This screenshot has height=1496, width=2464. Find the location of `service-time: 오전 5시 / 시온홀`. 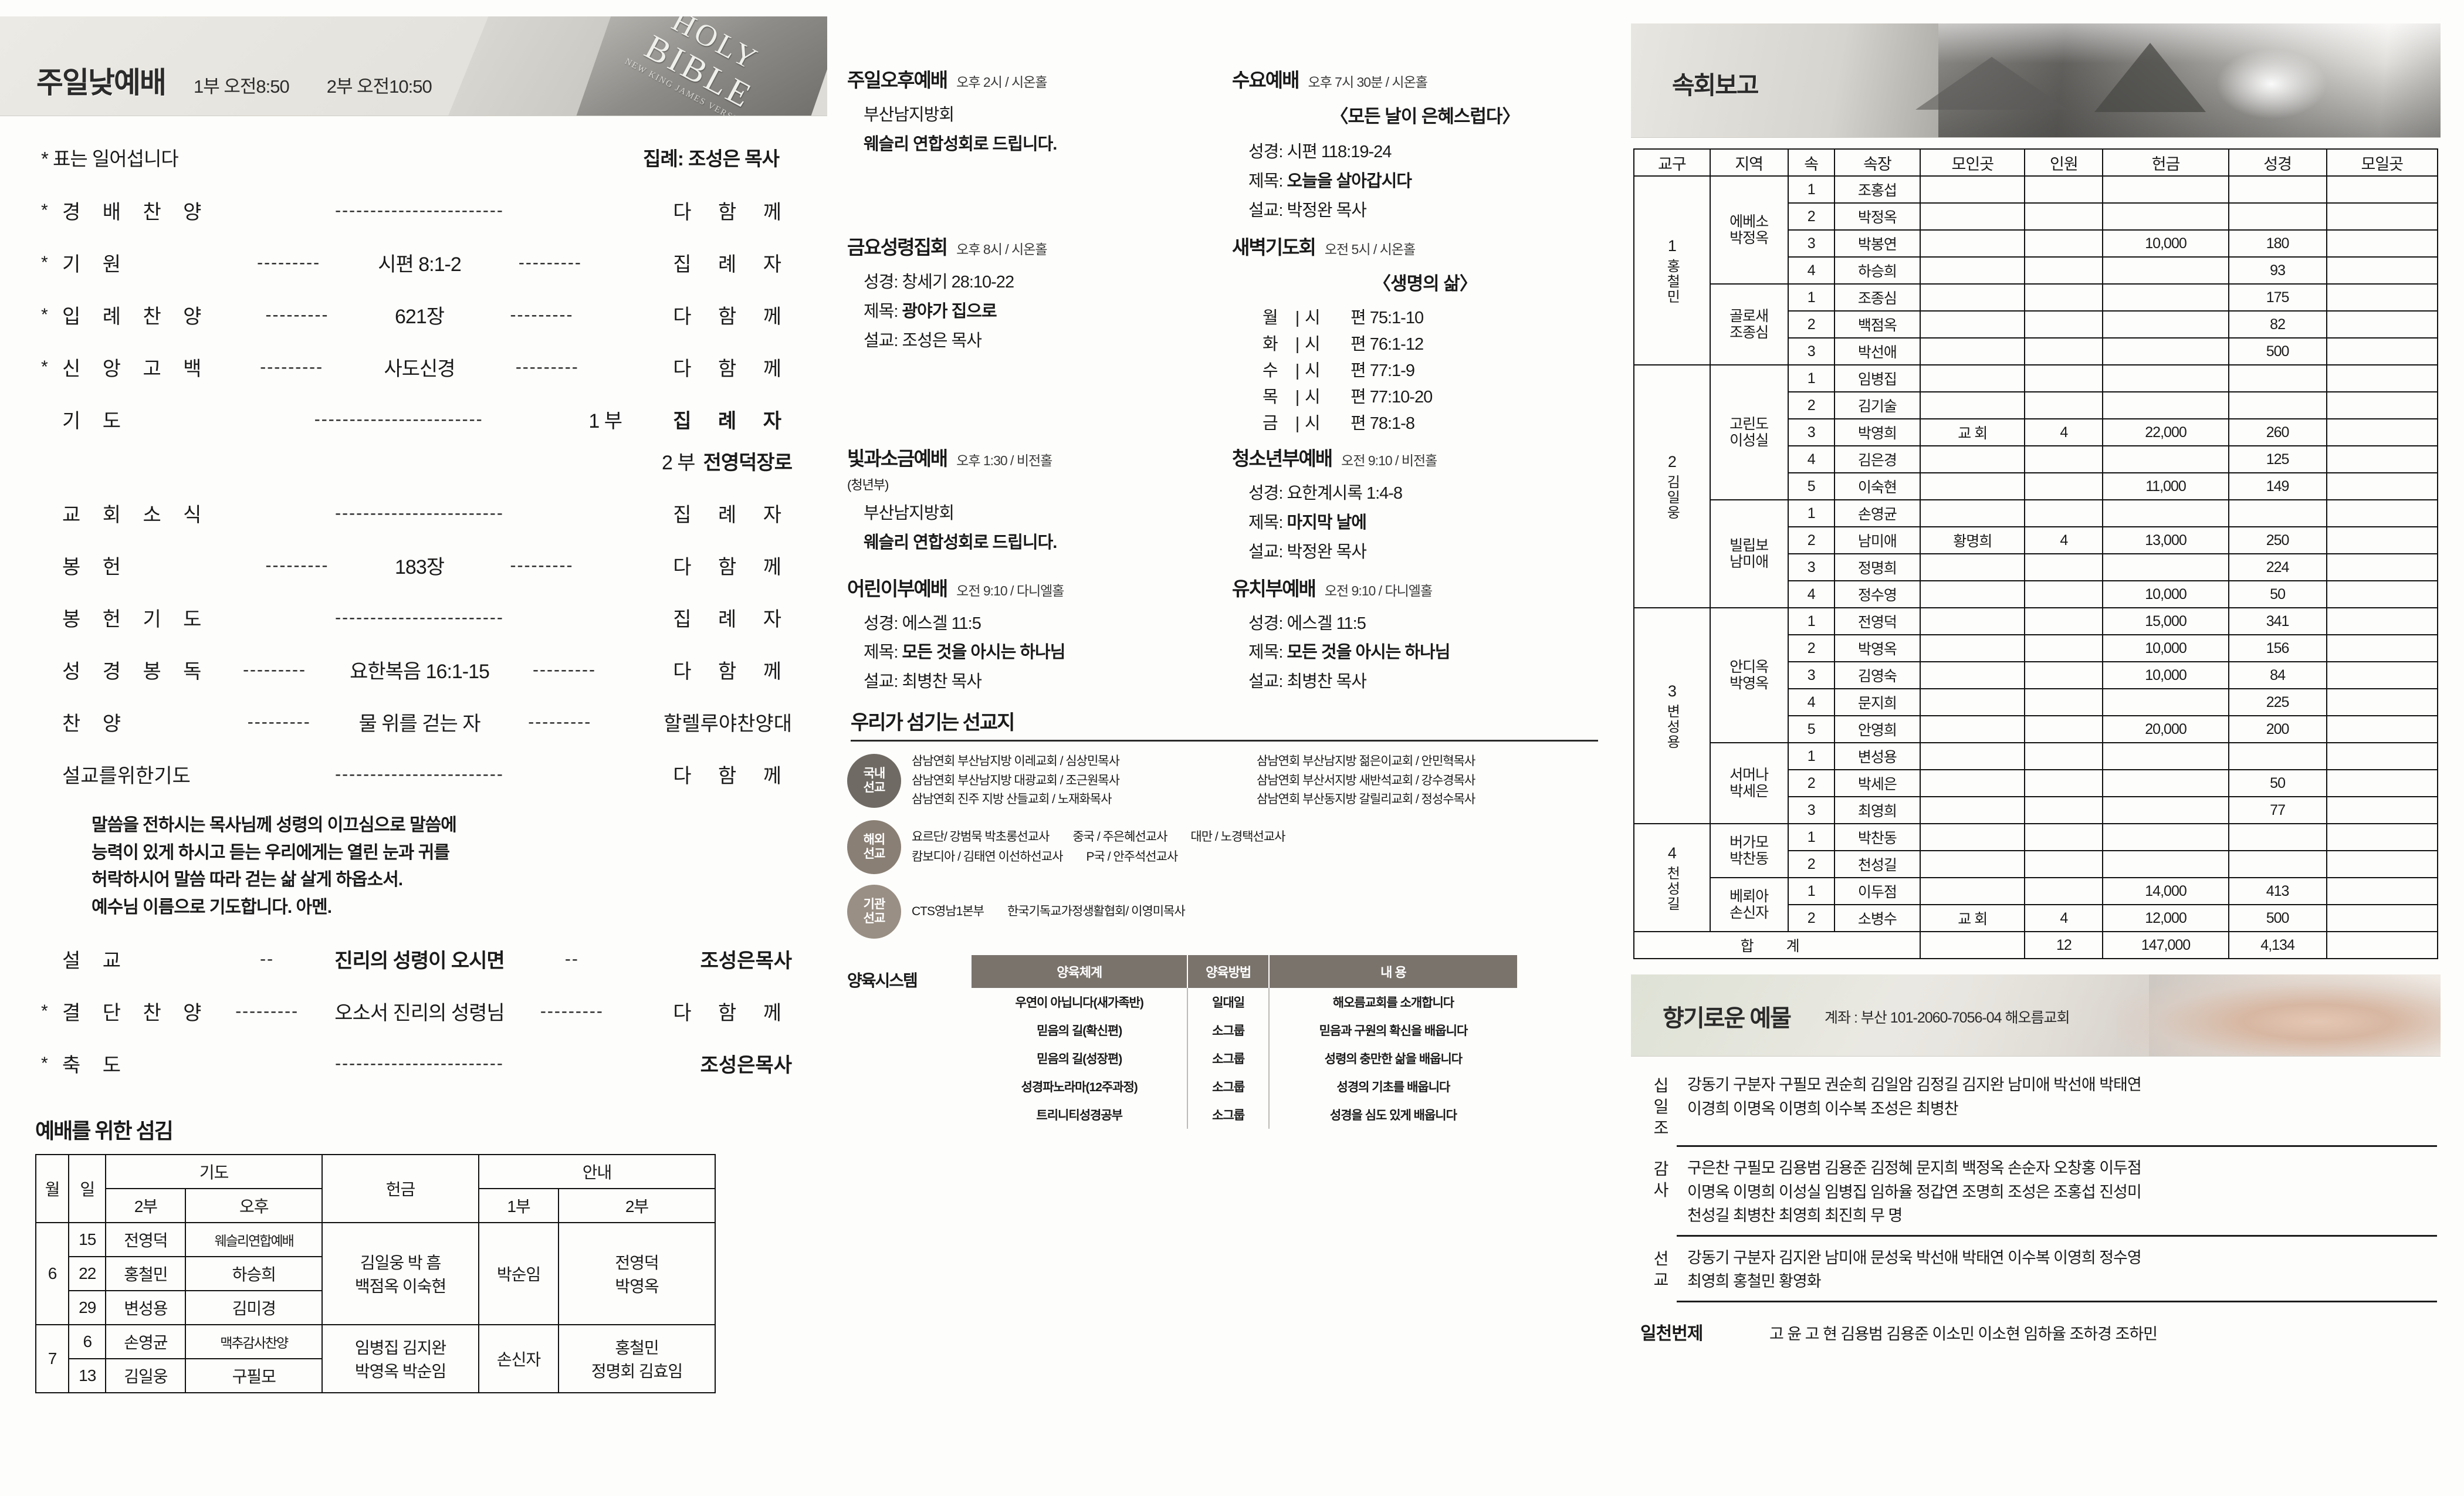

service-time: 오전 5시 / 시온홀 is located at coordinates (1370, 249).